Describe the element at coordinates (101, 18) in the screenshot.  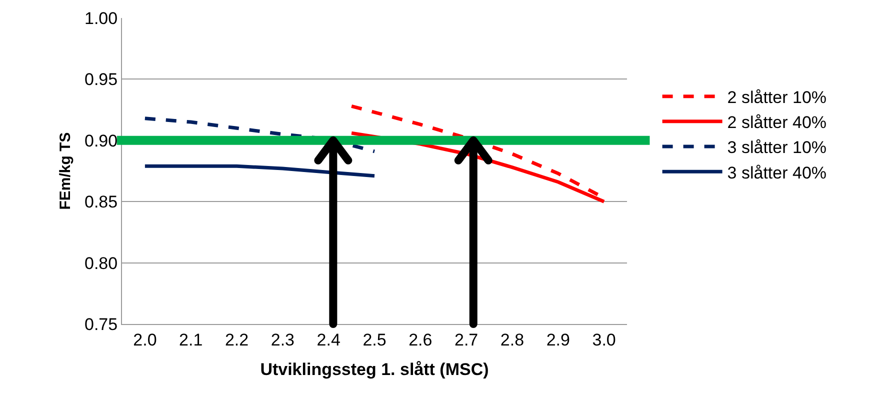
I see `y-tick-label: 1.00` at that location.